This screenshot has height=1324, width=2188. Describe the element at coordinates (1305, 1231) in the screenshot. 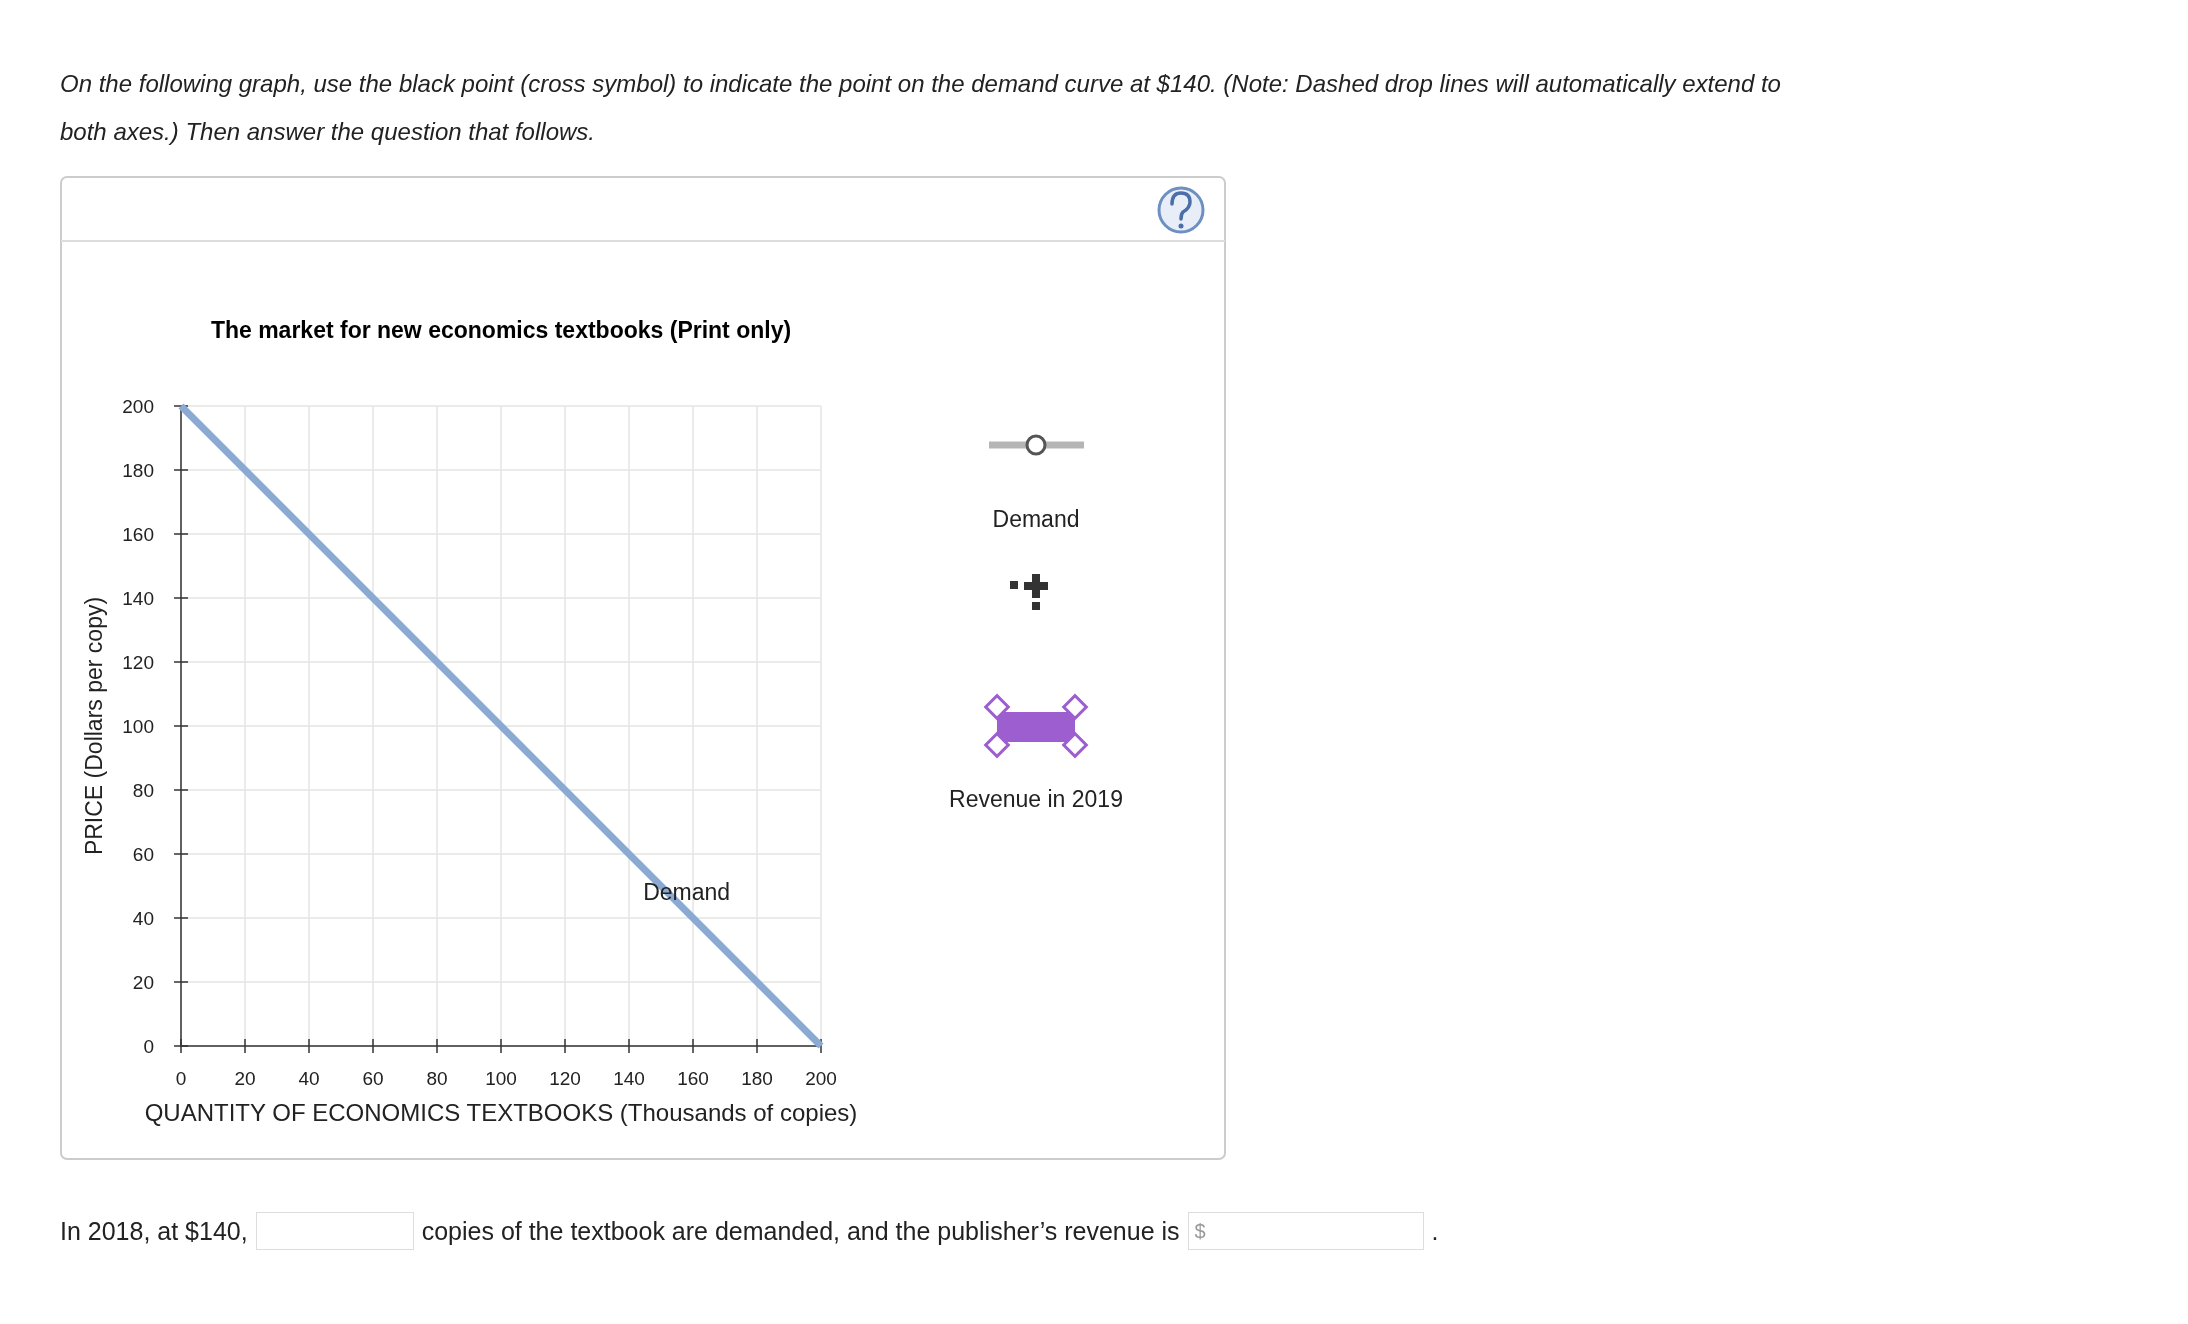

I see `text-field: $` at that location.